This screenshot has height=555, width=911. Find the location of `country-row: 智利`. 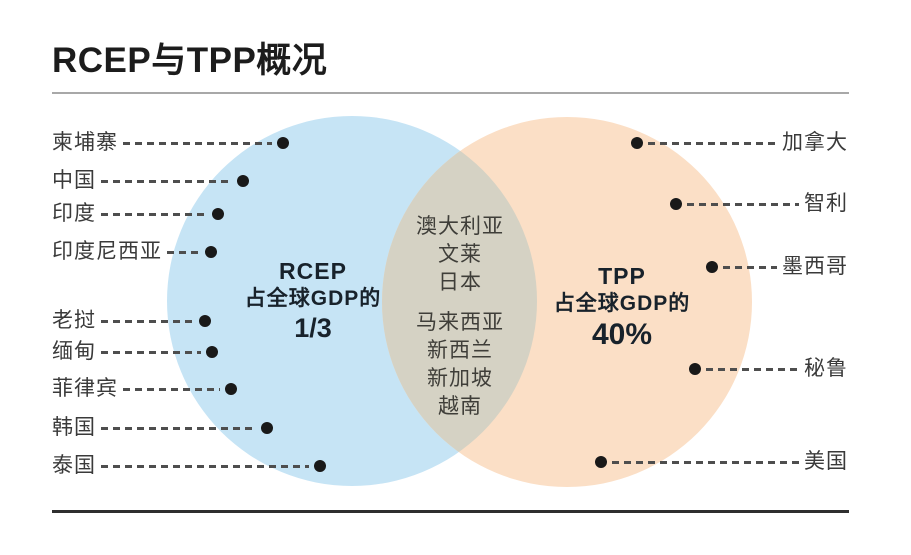

country-row: 智利 is located at coordinates (759, 204).